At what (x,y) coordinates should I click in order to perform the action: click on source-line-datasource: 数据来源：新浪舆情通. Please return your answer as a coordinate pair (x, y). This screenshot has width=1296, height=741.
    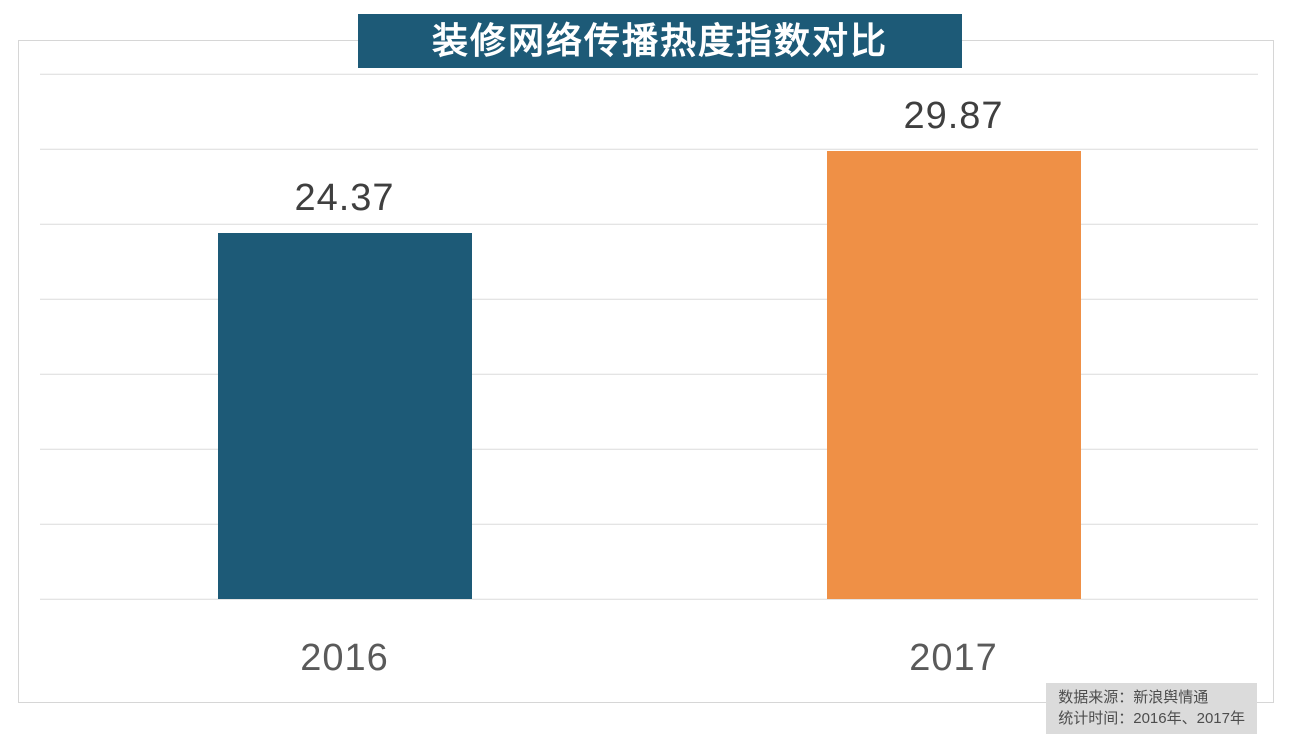
    Looking at the image, I should click on (1133, 697).